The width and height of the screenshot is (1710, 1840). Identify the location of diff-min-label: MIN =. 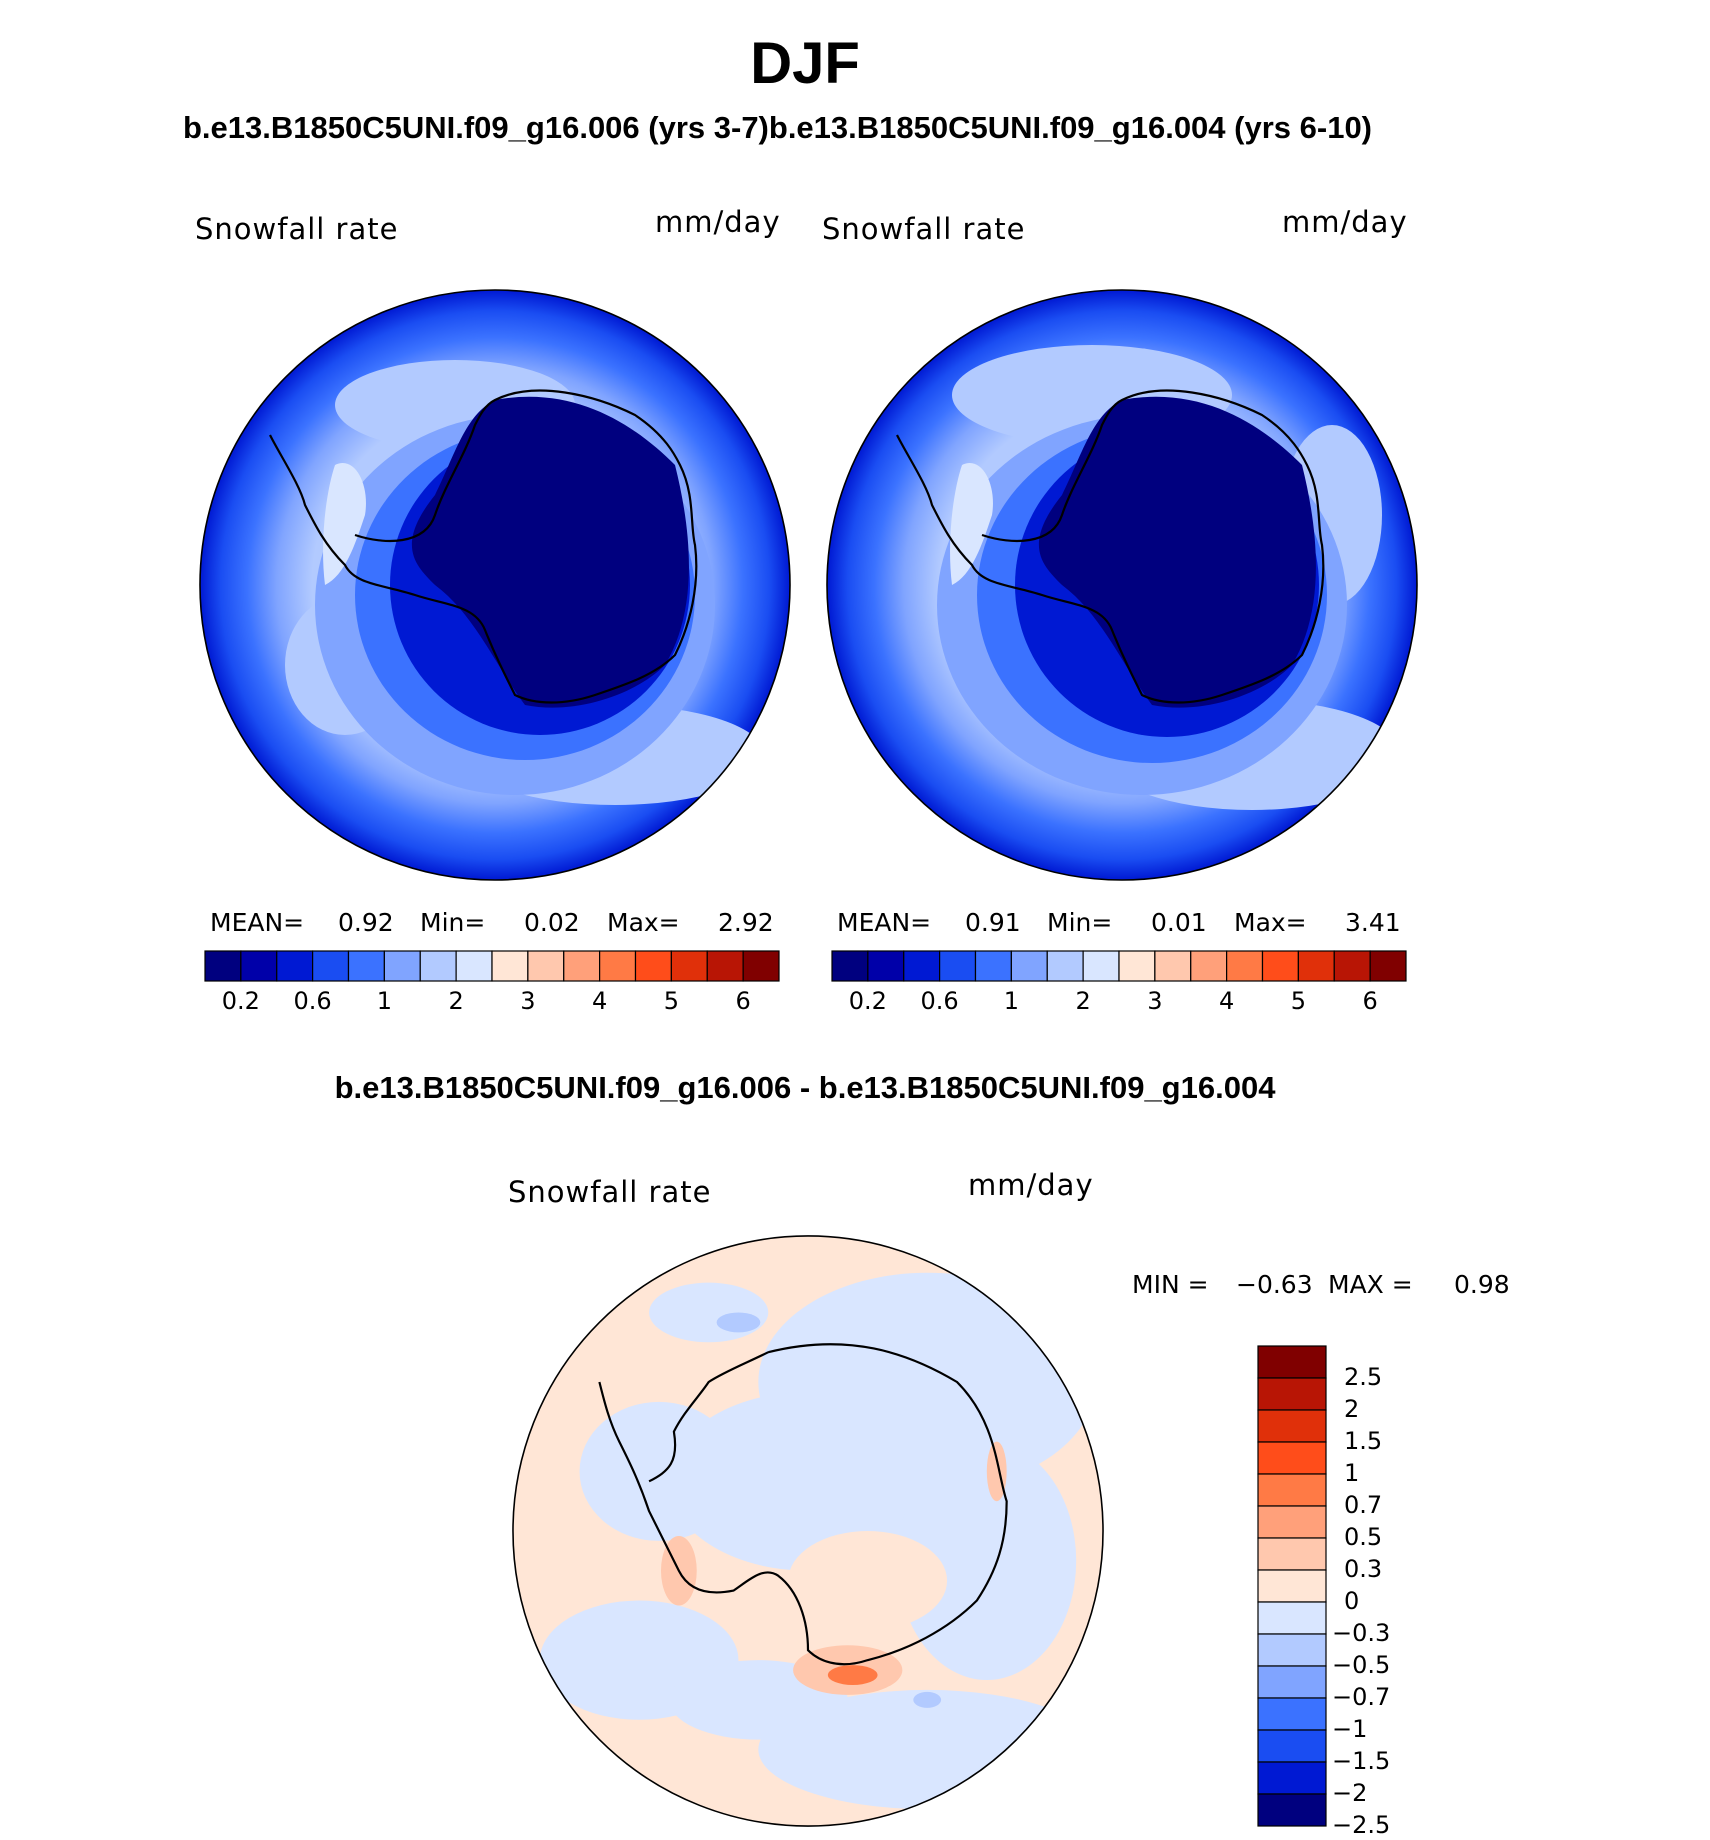
(1170, 1284).